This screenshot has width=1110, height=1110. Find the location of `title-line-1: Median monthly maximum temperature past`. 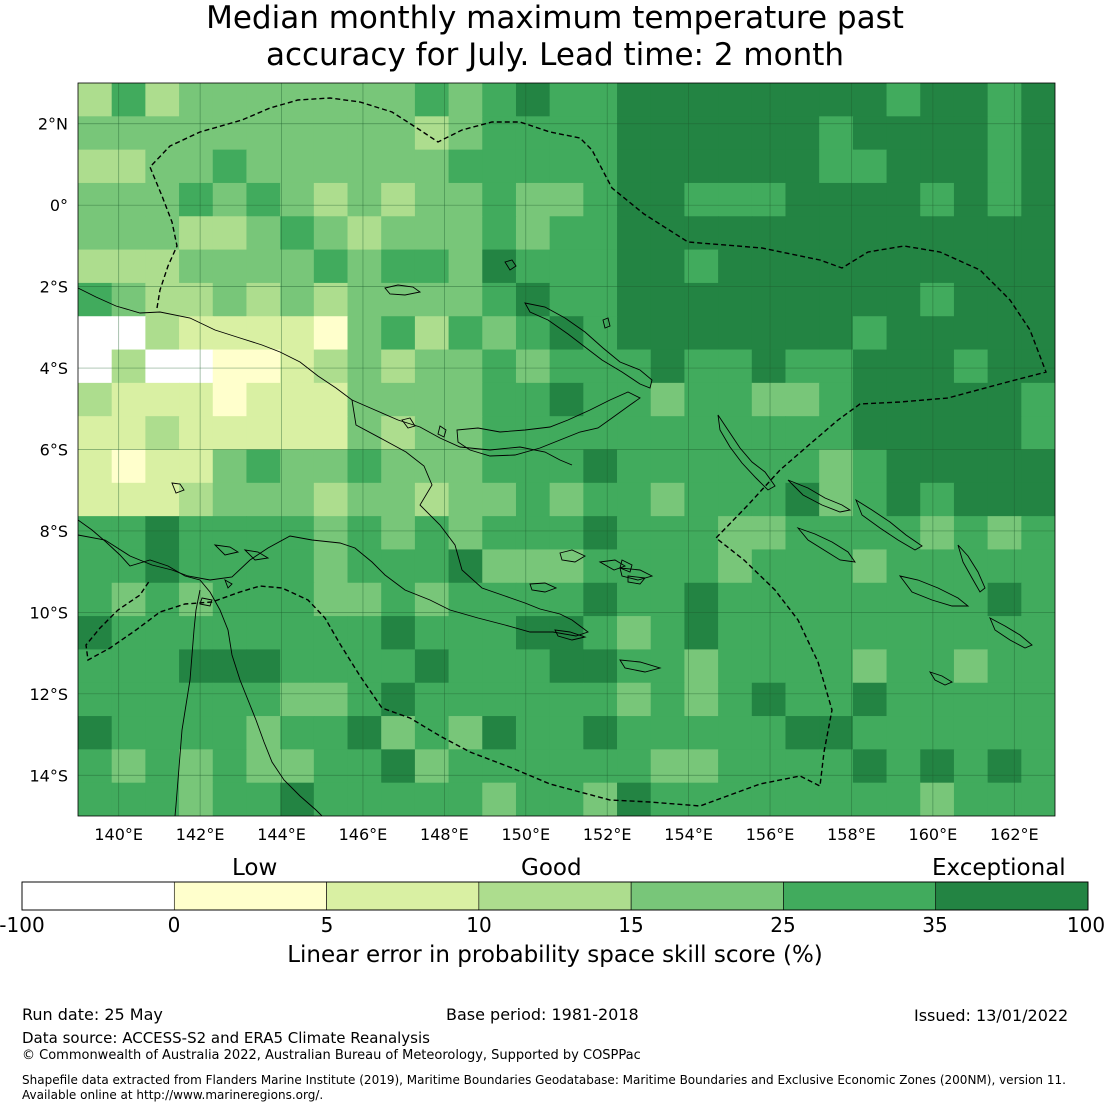

title-line-1: Median monthly maximum temperature past is located at coordinates (555, 18).